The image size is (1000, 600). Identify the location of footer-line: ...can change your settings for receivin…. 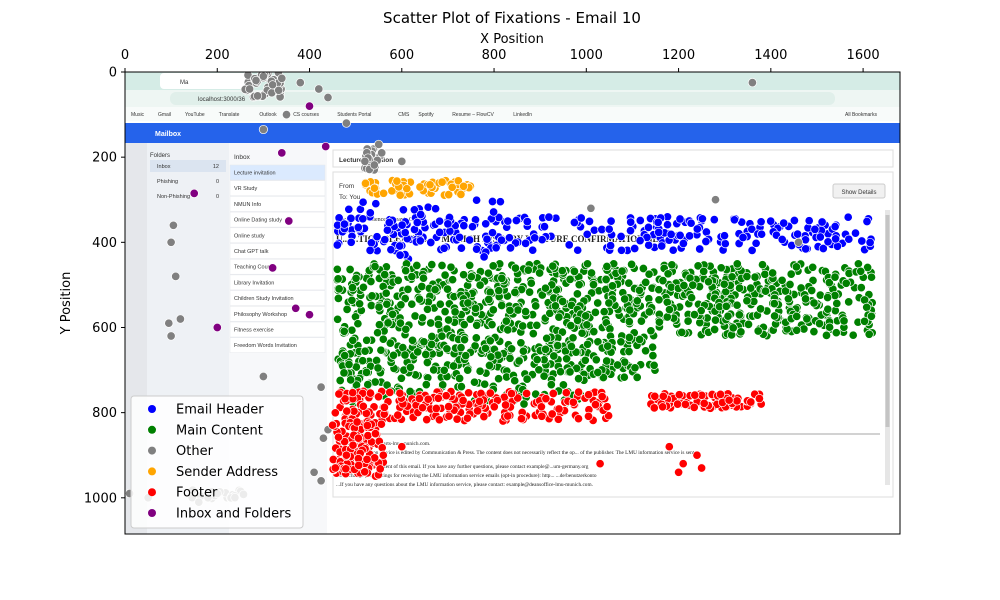
(466, 475).